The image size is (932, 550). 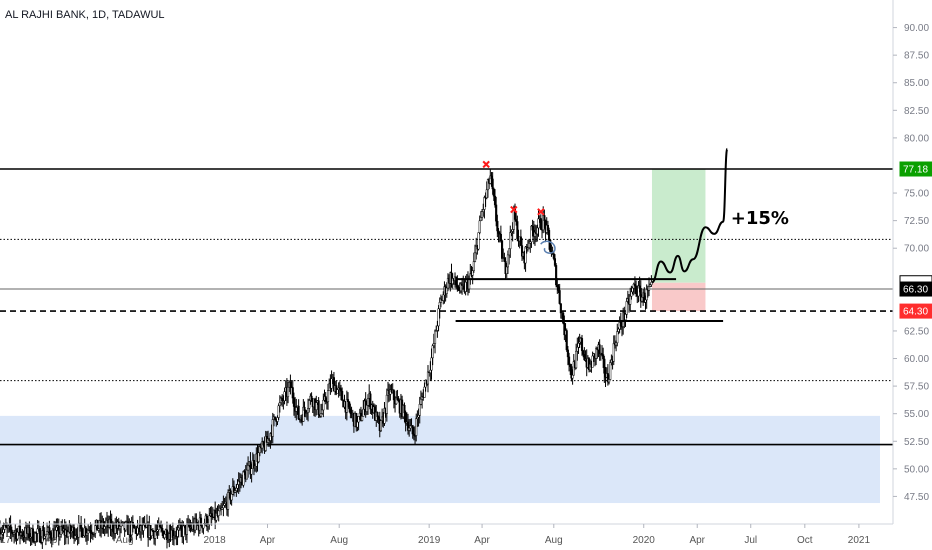 I want to click on gain-annotation: +15%, so click(x=760, y=218).